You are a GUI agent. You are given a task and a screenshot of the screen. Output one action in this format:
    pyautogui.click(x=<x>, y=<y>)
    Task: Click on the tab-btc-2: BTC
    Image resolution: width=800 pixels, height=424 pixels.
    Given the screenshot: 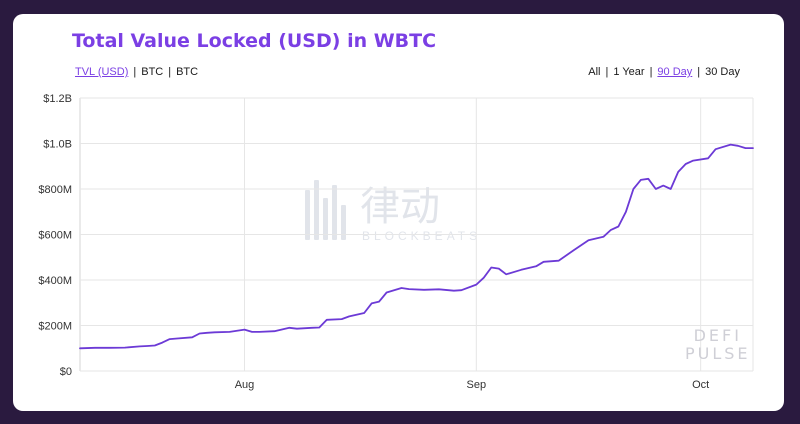 What is the action you would take?
    pyautogui.click(x=187, y=72)
    